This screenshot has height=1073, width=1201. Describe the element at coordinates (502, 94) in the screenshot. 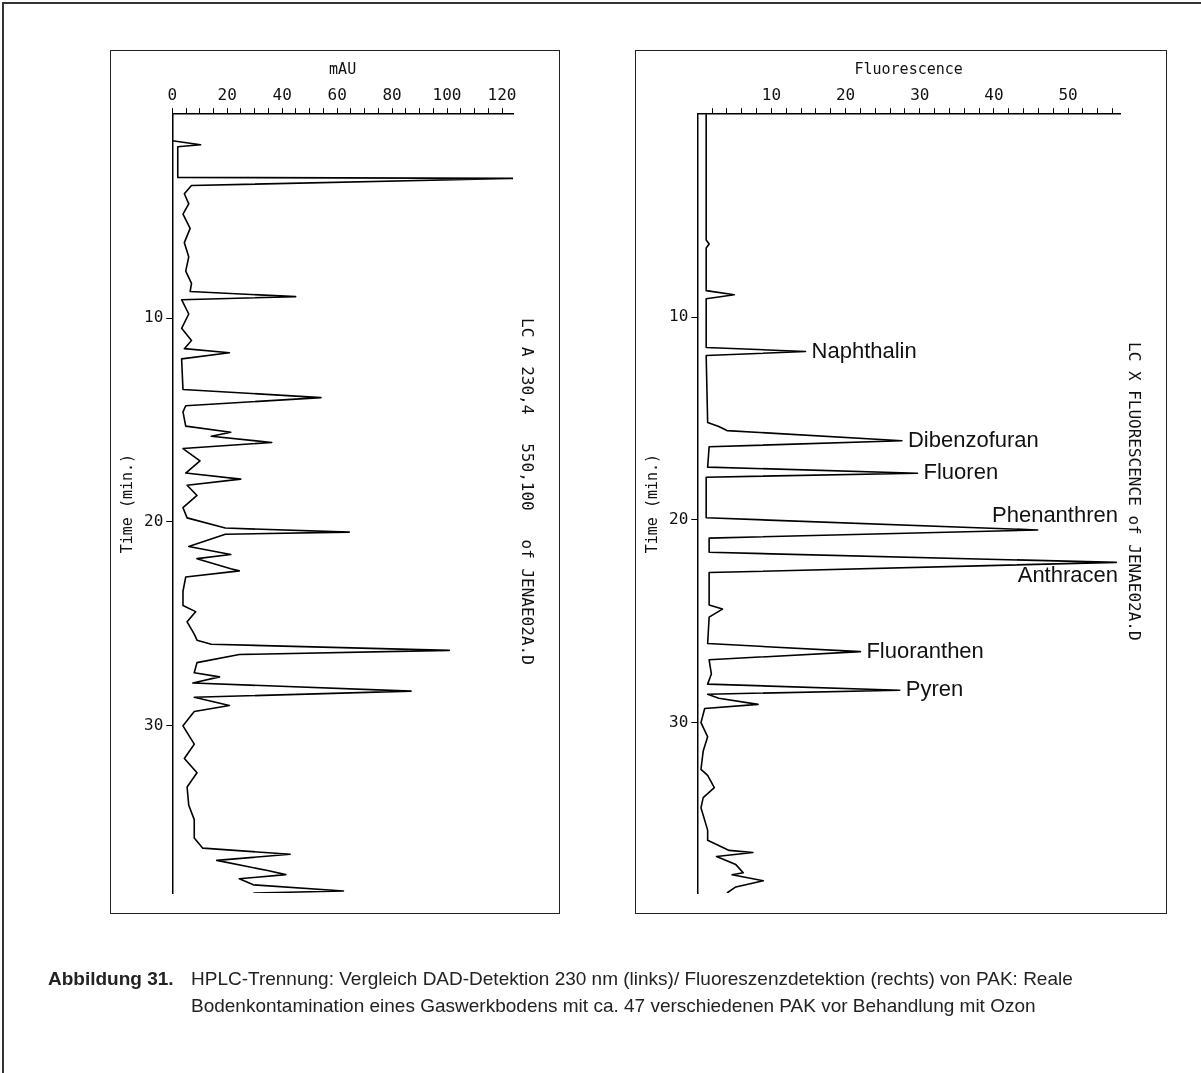

I see `x-tick-label: 120` at that location.